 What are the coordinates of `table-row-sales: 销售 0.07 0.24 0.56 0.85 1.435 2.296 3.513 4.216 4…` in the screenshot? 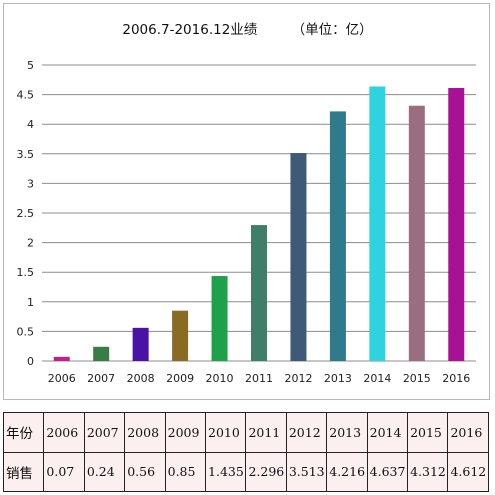 It's located at (245, 471).